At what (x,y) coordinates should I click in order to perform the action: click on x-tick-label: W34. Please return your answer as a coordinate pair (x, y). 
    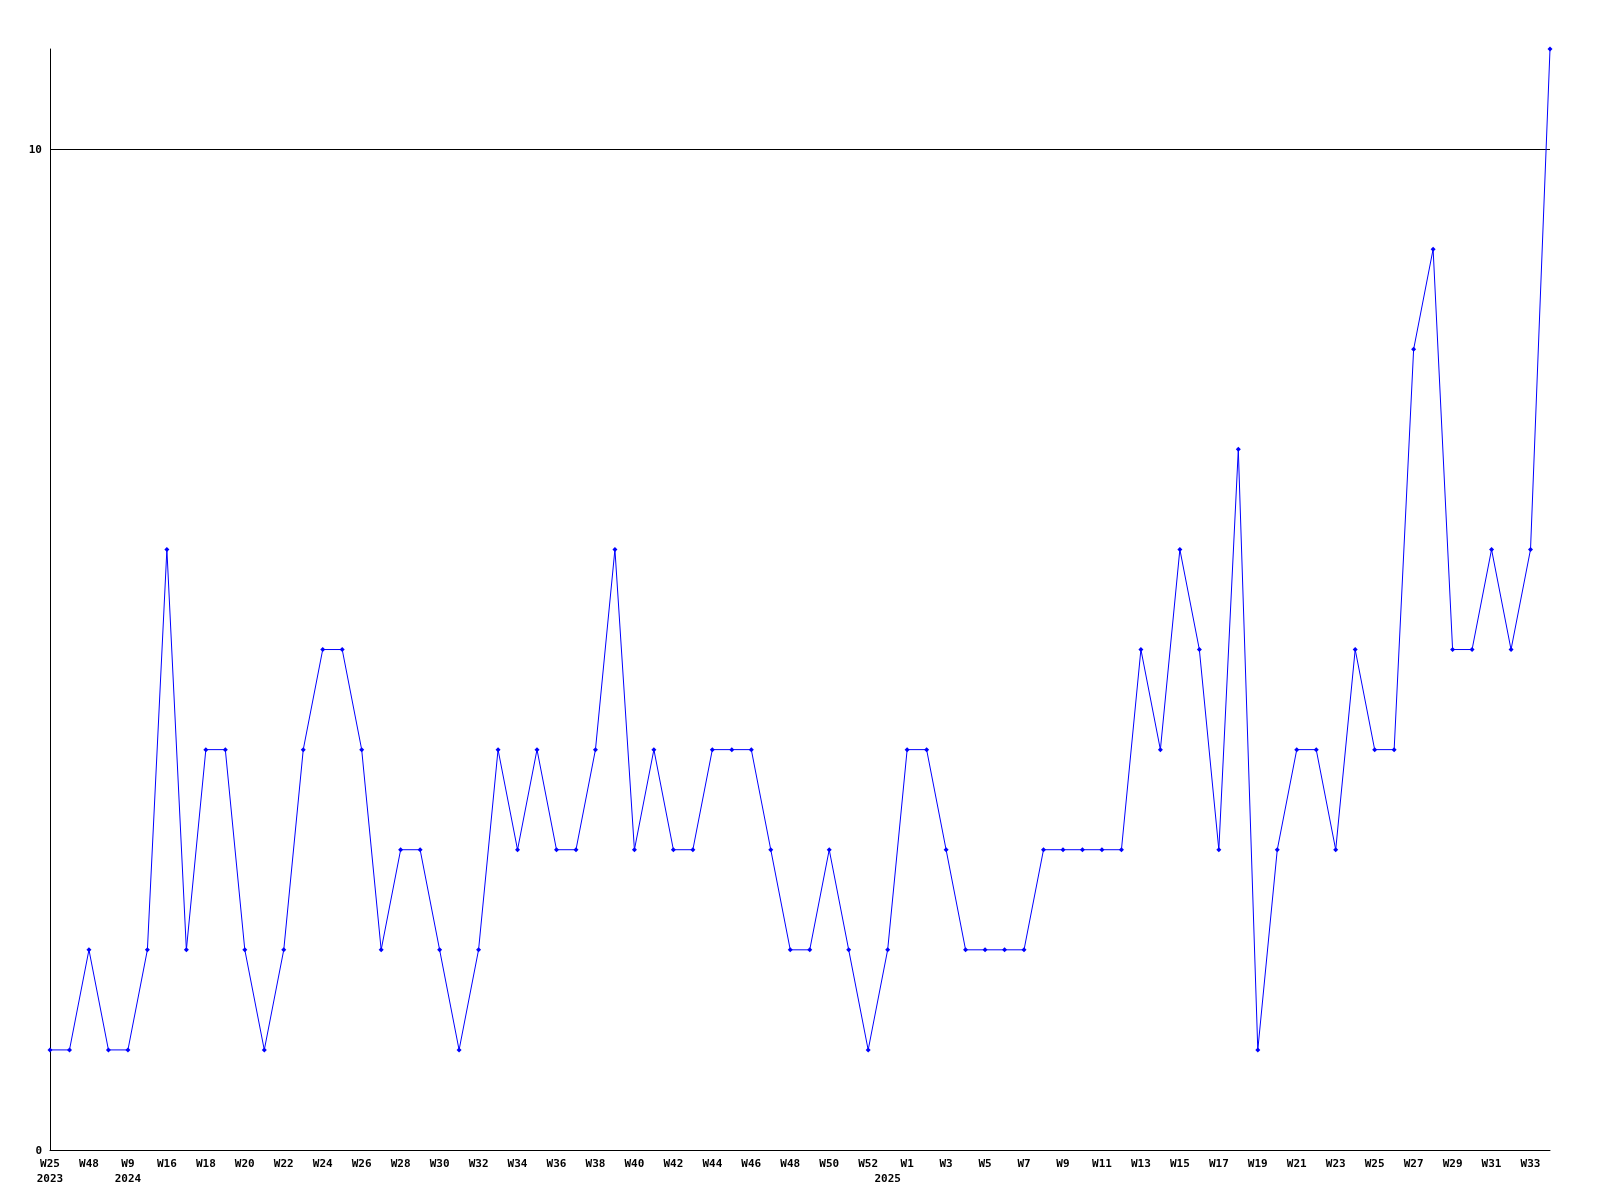
    Looking at the image, I should click on (517, 1163).